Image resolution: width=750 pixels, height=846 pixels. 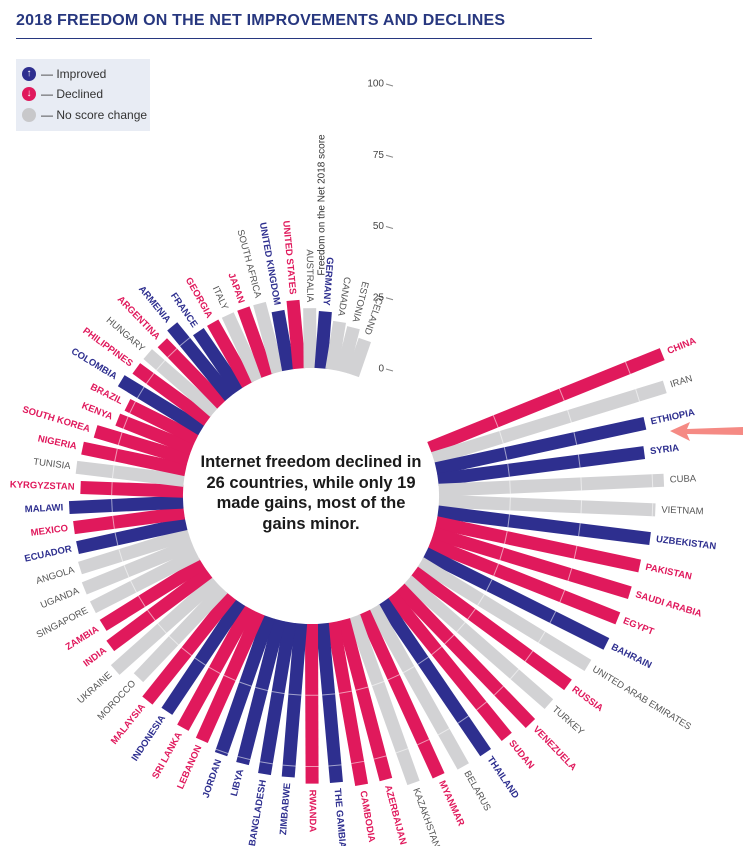 What do you see at coordinates (379, 226) in the screenshot?
I see `axis-tick-50: 50` at bounding box center [379, 226].